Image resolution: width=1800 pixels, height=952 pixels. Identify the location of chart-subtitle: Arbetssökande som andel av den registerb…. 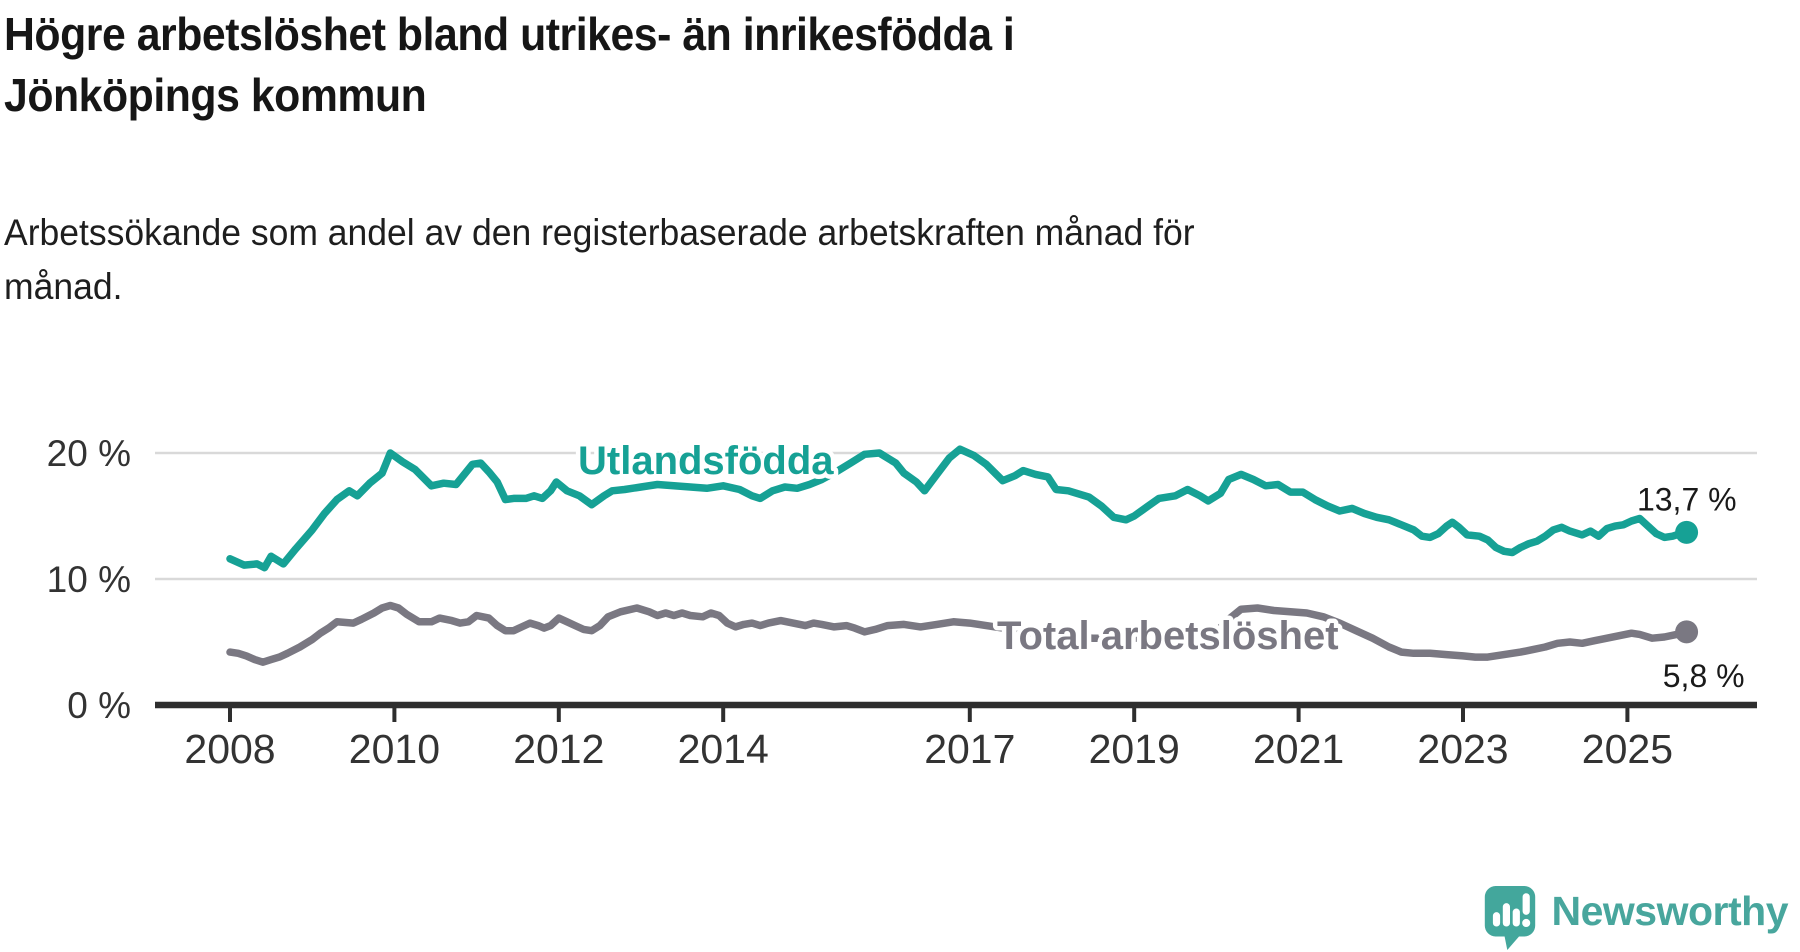
(599, 260).